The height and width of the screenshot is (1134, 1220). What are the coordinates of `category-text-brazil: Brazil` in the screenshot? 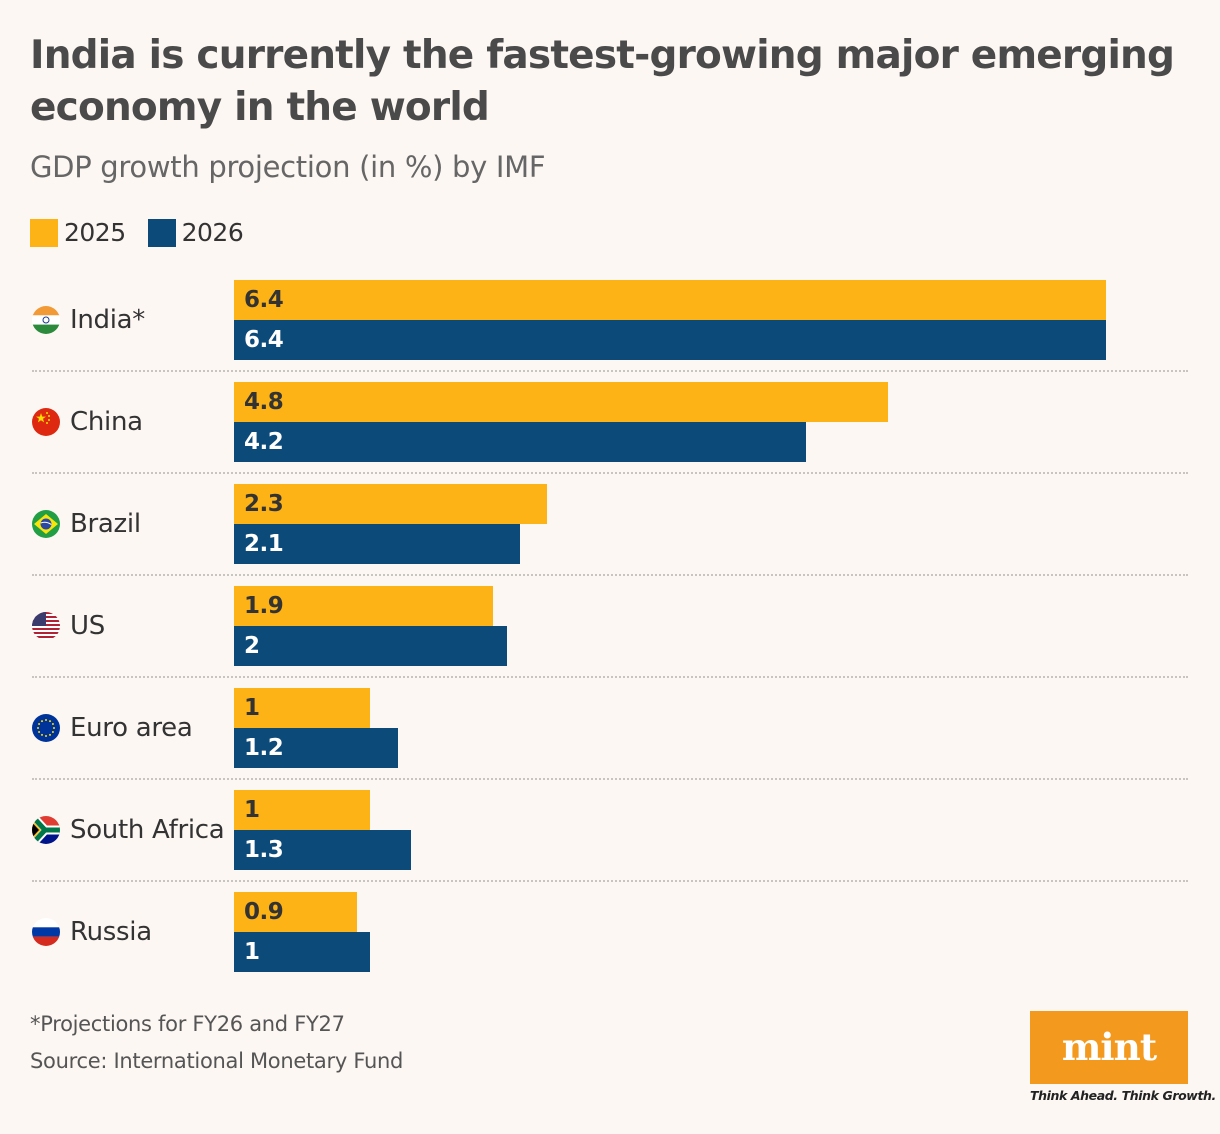 It's located at (105, 524).